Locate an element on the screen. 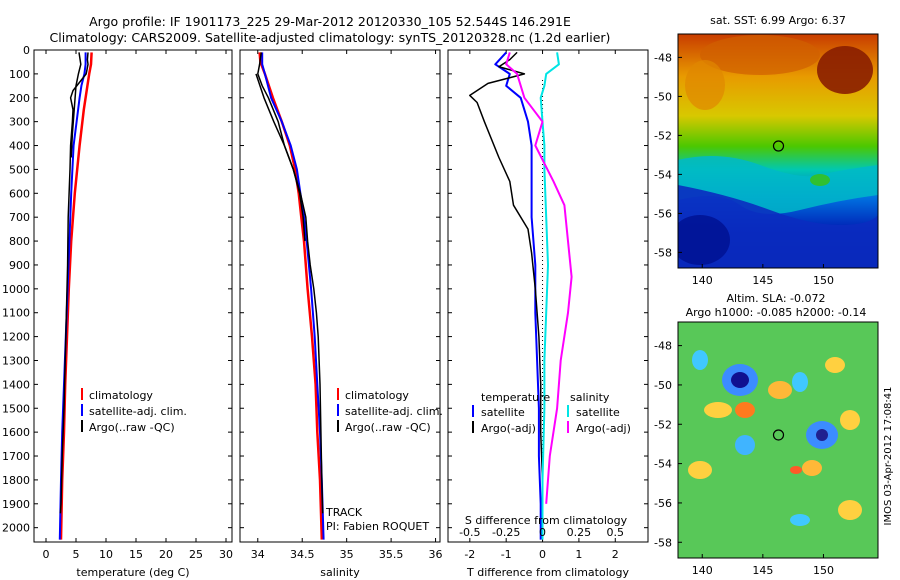 This screenshot has width=900, height=580. x-tick-label: 35 is located at coordinates (347, 554).